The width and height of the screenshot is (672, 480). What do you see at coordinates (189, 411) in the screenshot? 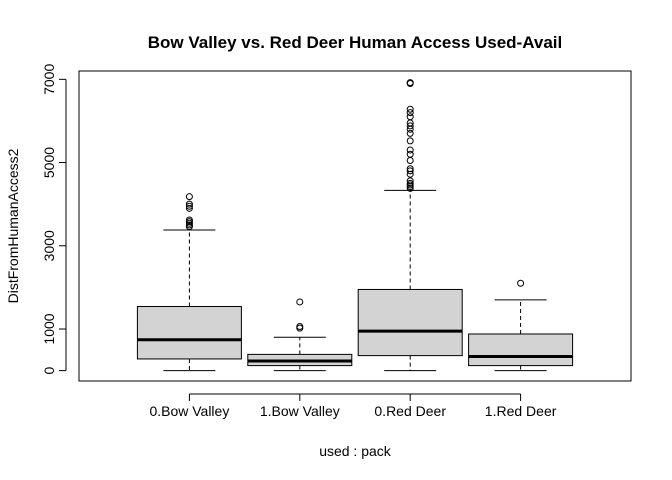
I see `x-tick-label: 0.Bow Valley` at bounding box center [189, 411].